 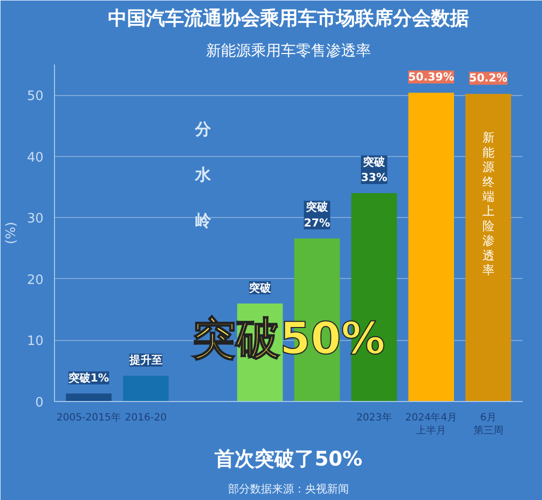 I want to click on text: 新能源终端上险渗透率, so click(x=488, y=203).